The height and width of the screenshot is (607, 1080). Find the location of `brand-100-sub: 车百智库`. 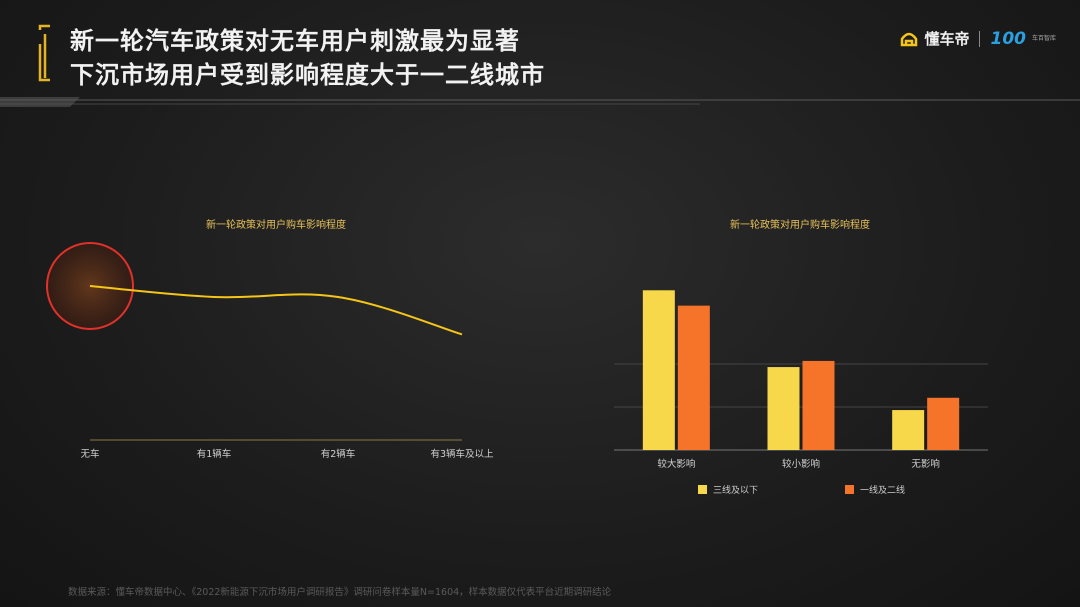

brand-100-sub: 车百智库 is located at coordinates (1043, 38).